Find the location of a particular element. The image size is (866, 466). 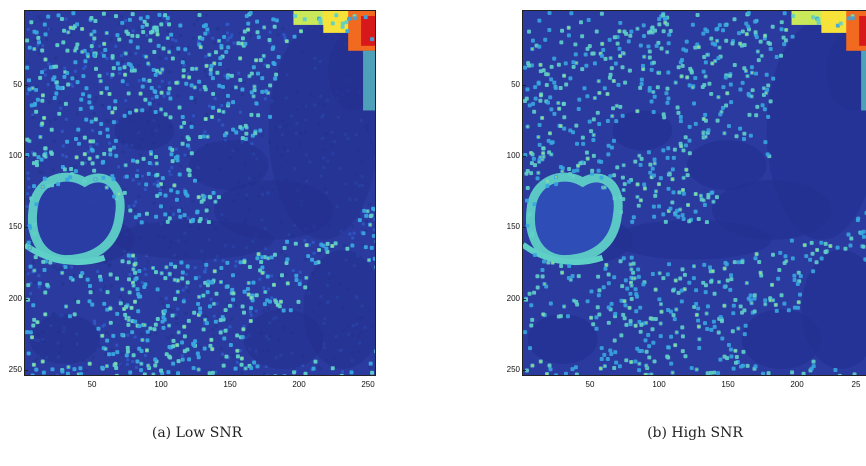

x-tick-label: 25 is located at coordinates (856, 384).